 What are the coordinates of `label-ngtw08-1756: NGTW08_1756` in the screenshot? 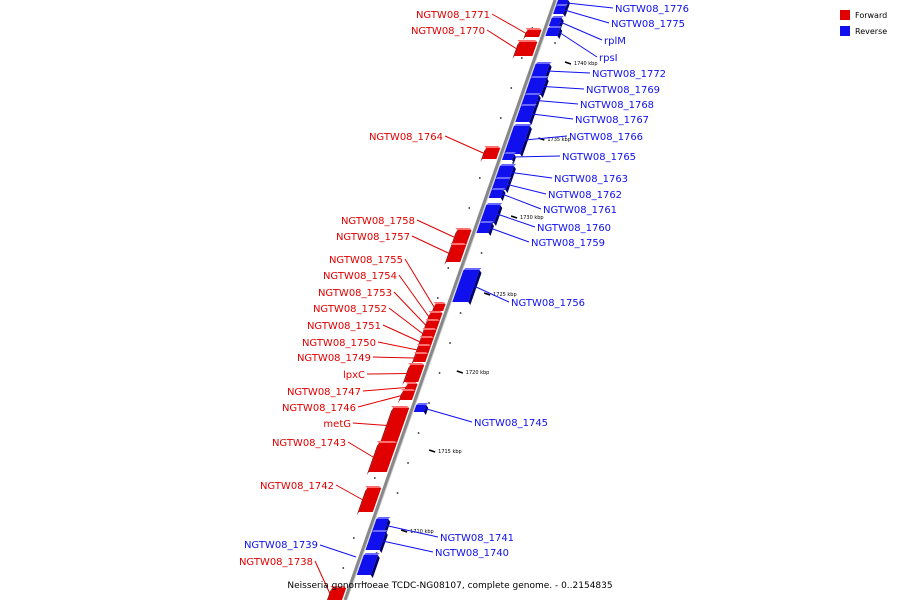 It's located at (548, 303).